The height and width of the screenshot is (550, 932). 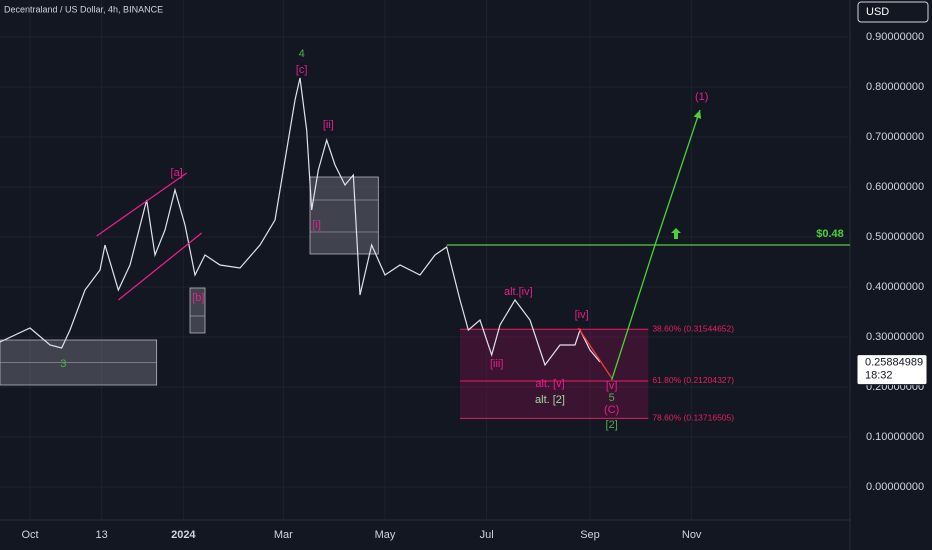 What do you see at coordinates (894, 362) in the screenshot?
I see `last-price-label: 0.25884989` at bounding box center [894, 362].